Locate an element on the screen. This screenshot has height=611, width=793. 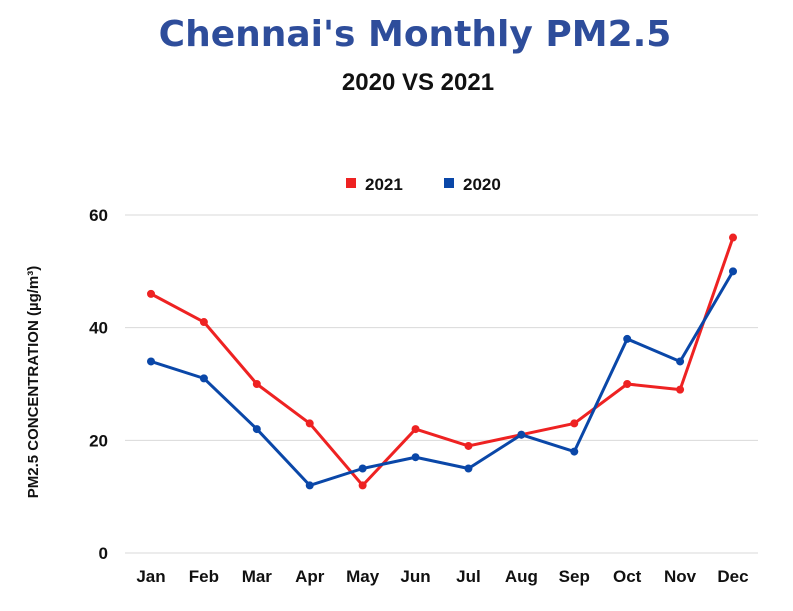
y-tick-label: 0 is located at coordinates (103, 553).